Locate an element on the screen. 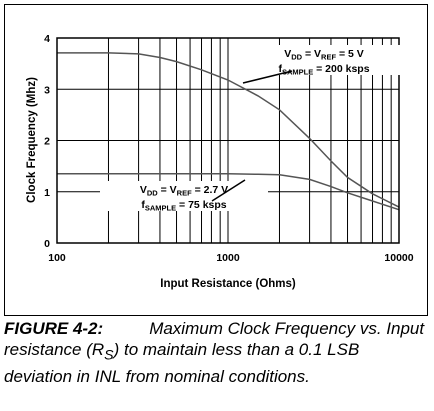  y-tick-label: 3 is located at coordinates (47, 90).